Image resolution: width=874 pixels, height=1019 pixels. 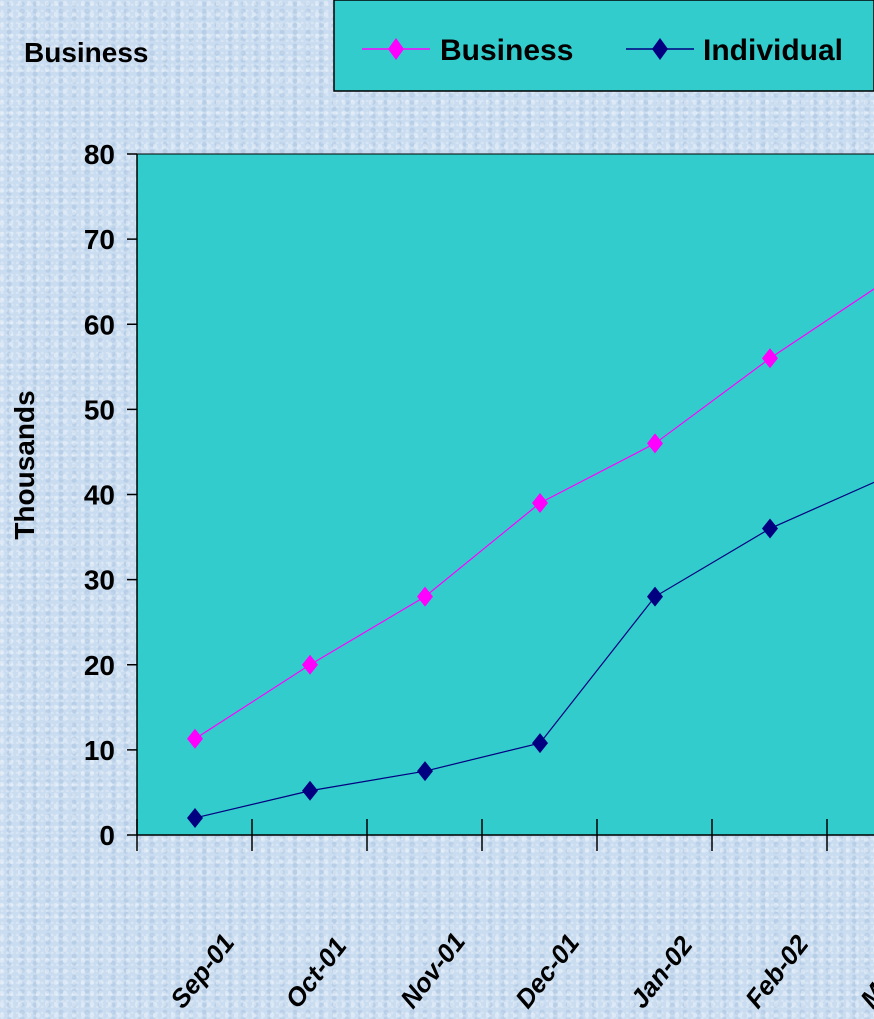 What do you see at coordinates (661, 972) in the screenshot?
I see `x-tick-label: Jan-02` at bounding box center [661, 972].